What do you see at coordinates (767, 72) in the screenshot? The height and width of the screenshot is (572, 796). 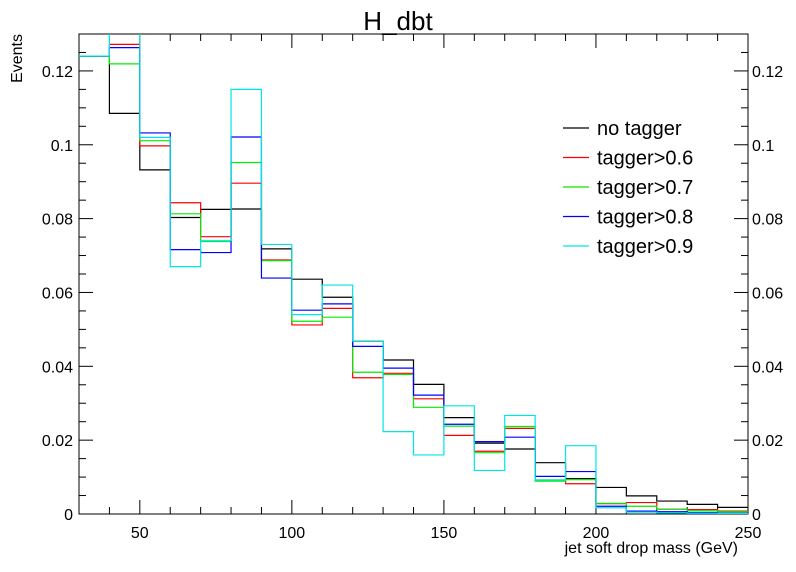 I see `y-tick-label-right: 0.12` at bounding box center [767, 72].